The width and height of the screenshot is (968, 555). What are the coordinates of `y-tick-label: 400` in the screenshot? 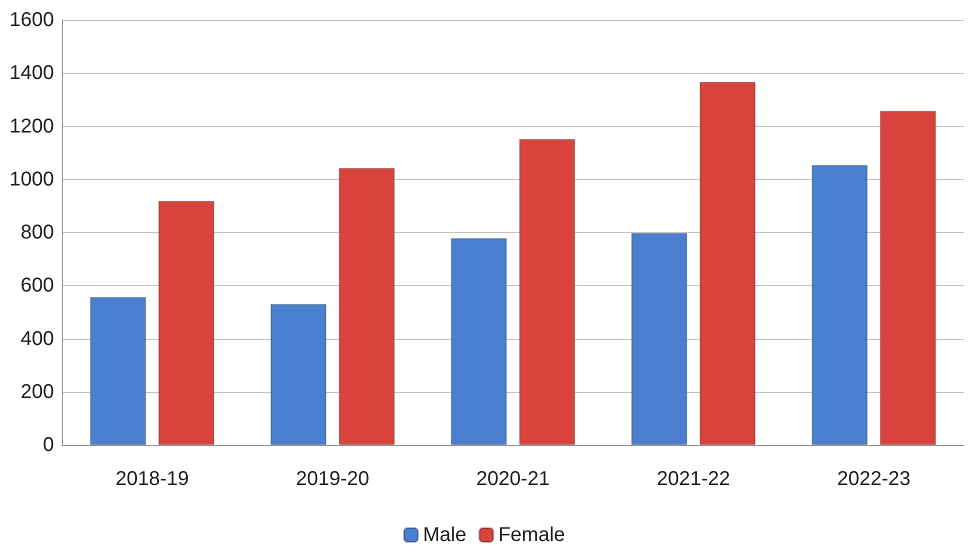 It's located at (37, 339).